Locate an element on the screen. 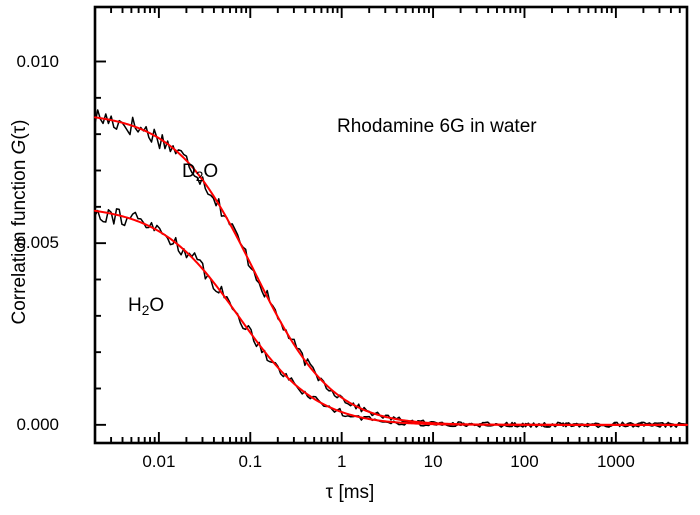 The image size is (700, 515). h2o-subscript: 2 is located at coordinates (145, 310).